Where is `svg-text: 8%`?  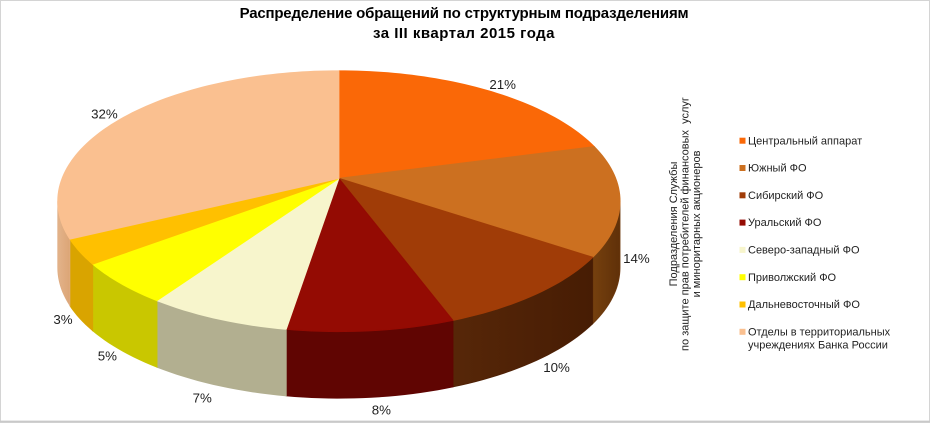 svg-text: 8% is located at coordinates (381, 410).